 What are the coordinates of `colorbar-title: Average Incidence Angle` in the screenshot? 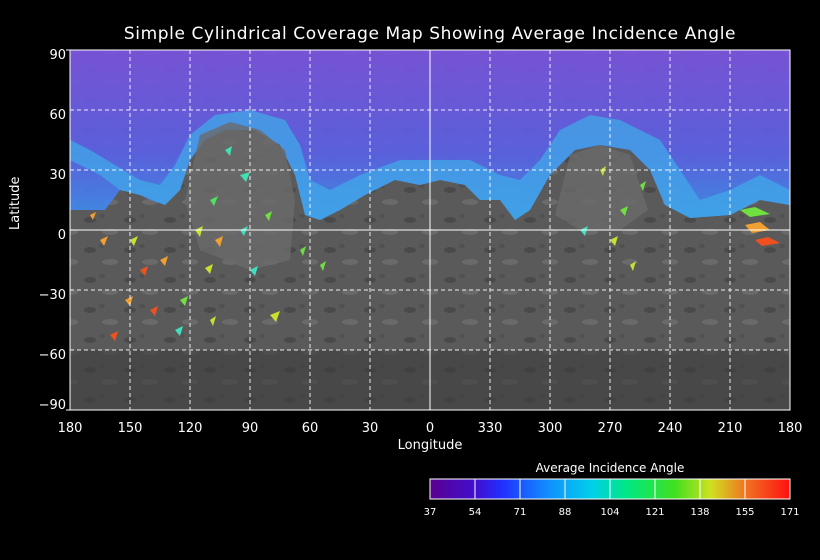 It's located at (610, 468).